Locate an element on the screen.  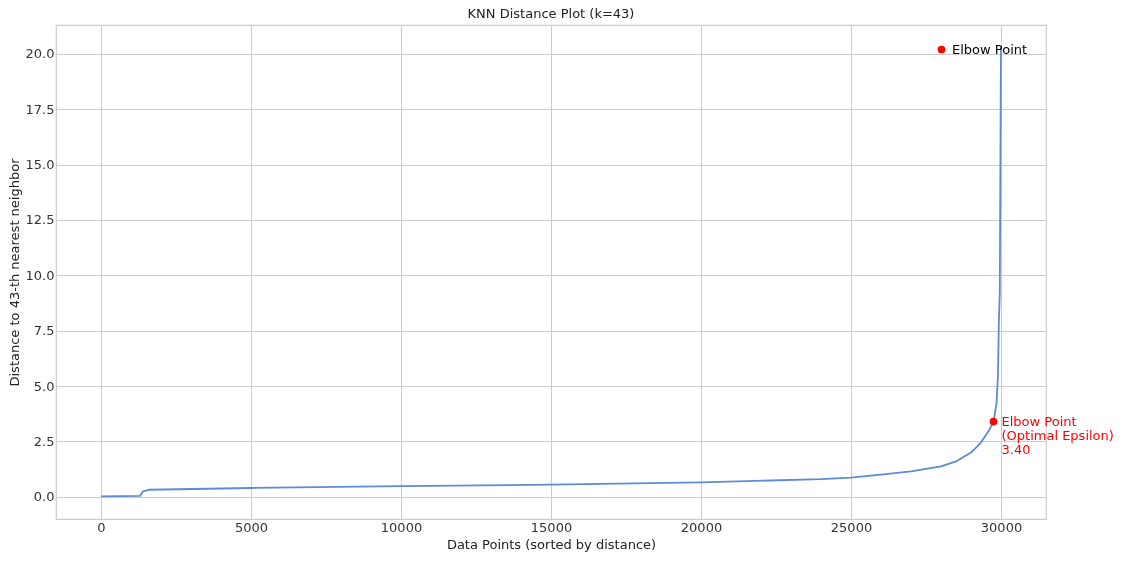
y-tick-label: 10.0 is located at coordinates (40, 275).